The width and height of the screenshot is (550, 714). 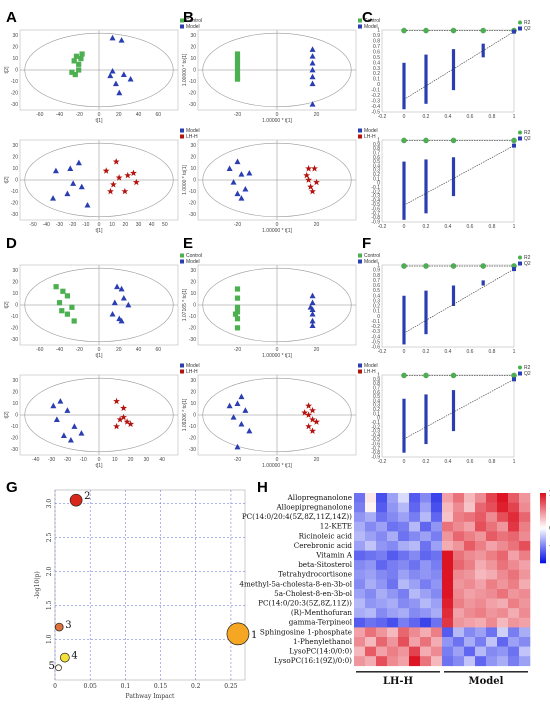 What do you see at coordinates (7, 180) in the screenshot?
I see `y-axis-label: t[2]` at bounding box center [7, 180].